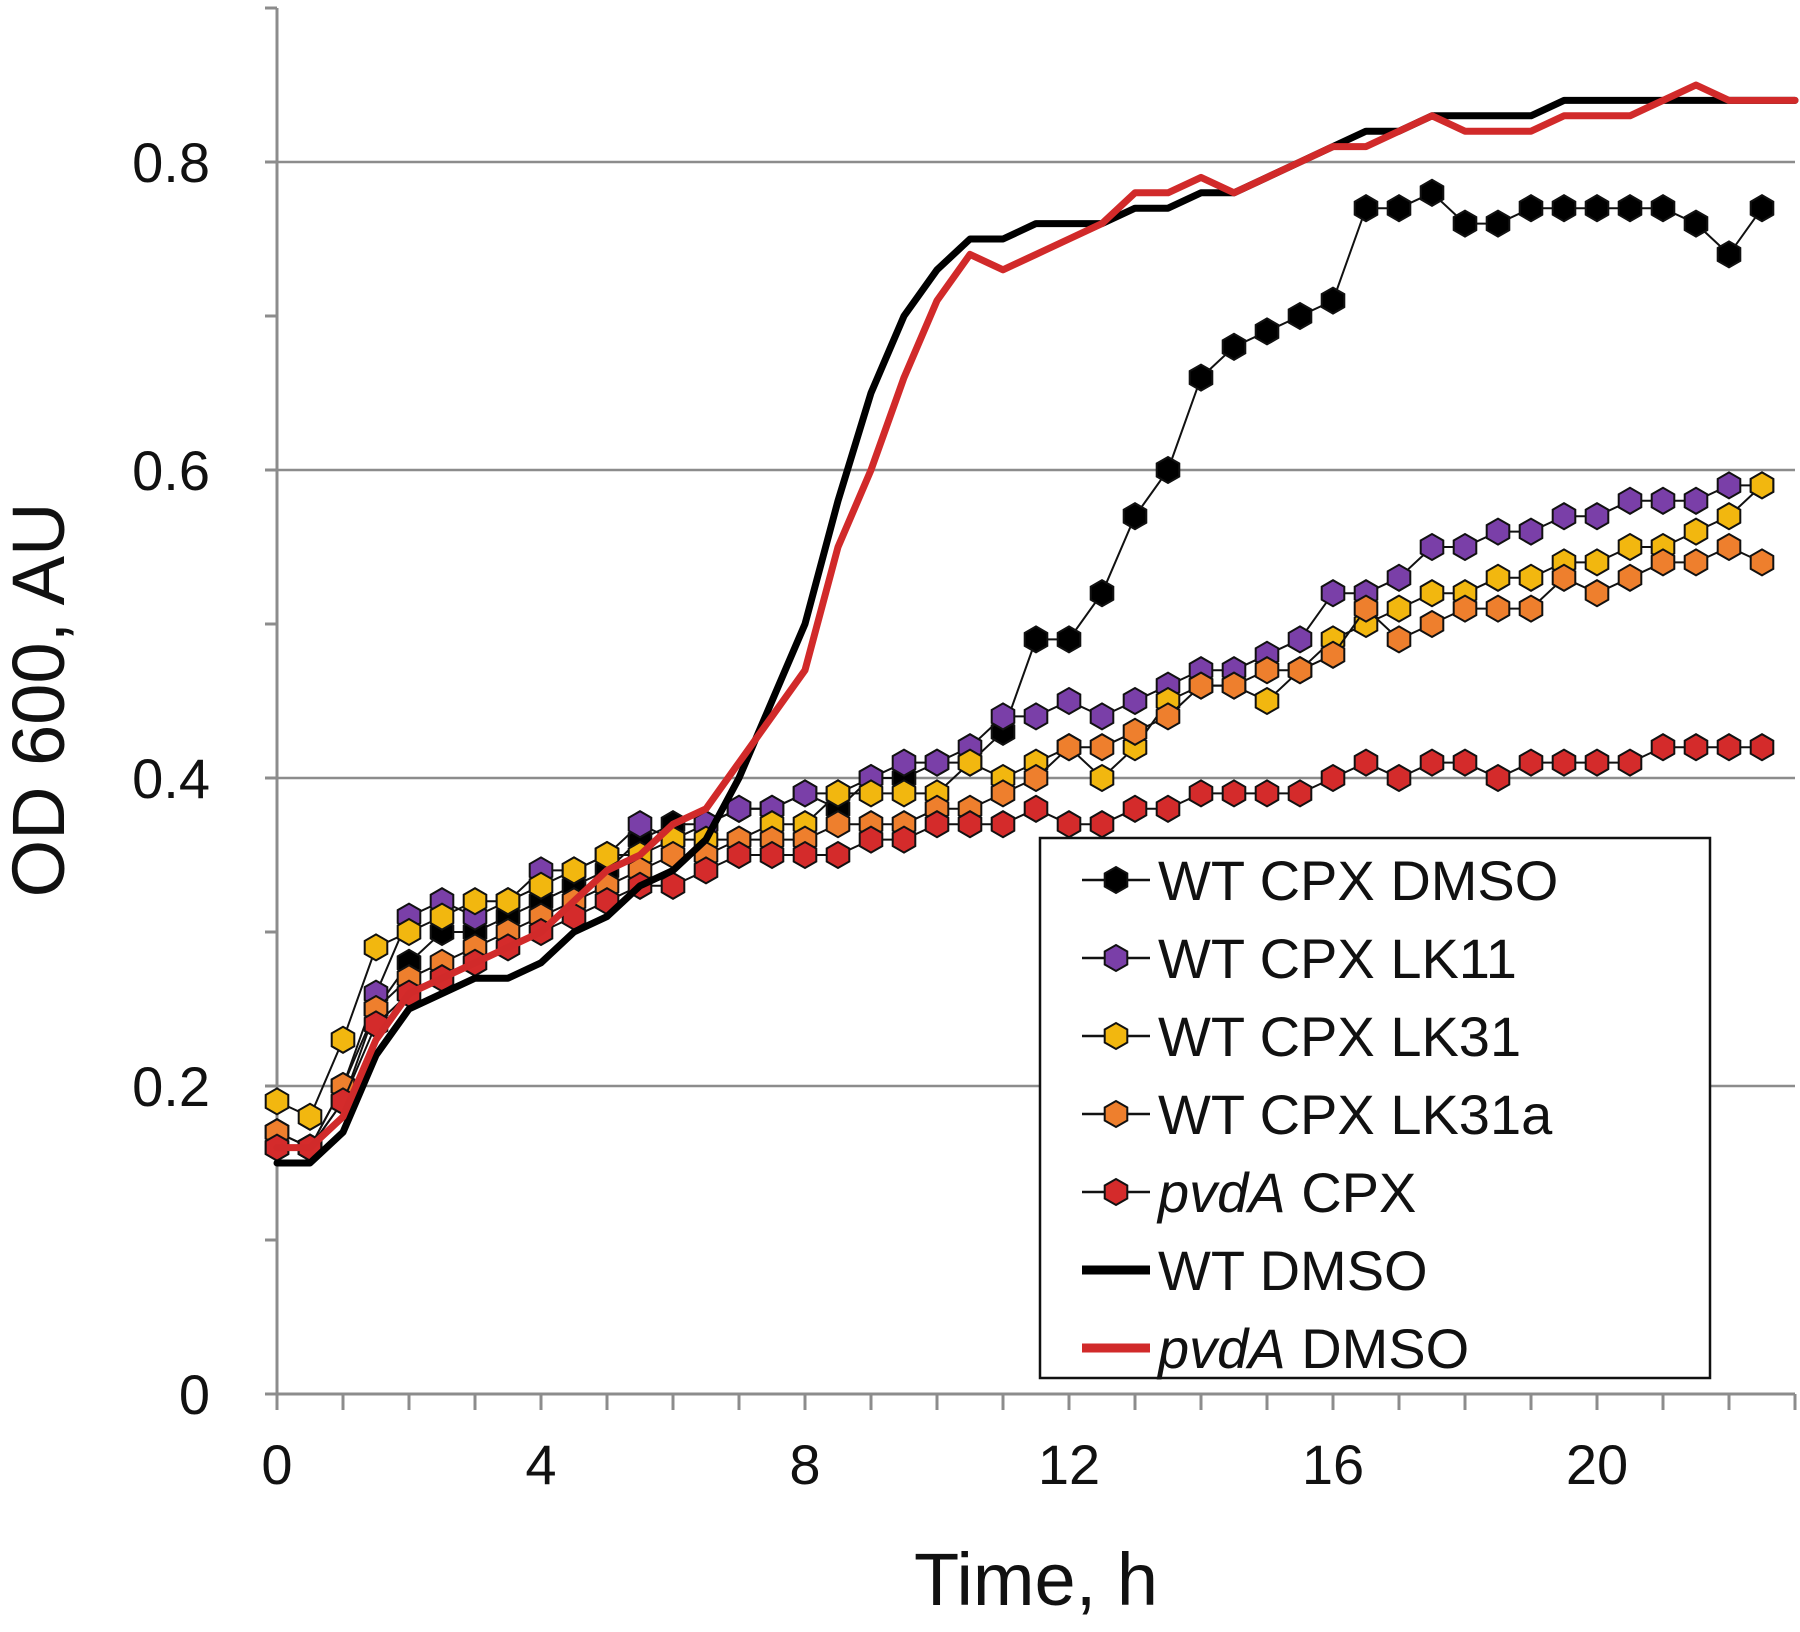  I want to click on x-tick-label: 4, so click(540, 1464).